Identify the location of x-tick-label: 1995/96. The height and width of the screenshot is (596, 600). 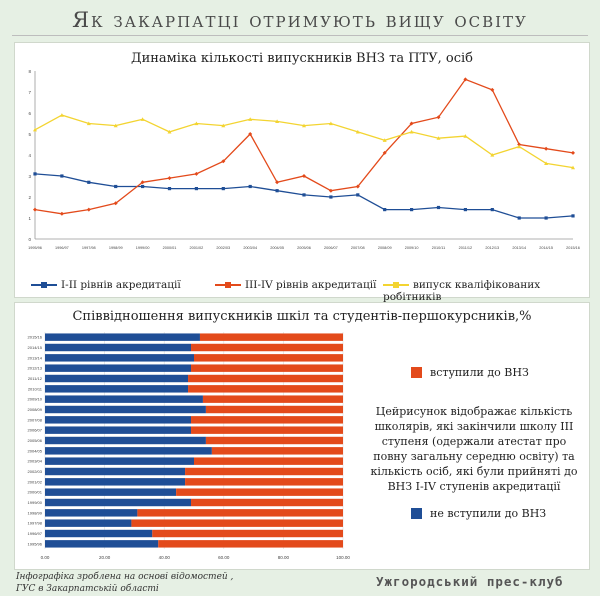
(35, 248).